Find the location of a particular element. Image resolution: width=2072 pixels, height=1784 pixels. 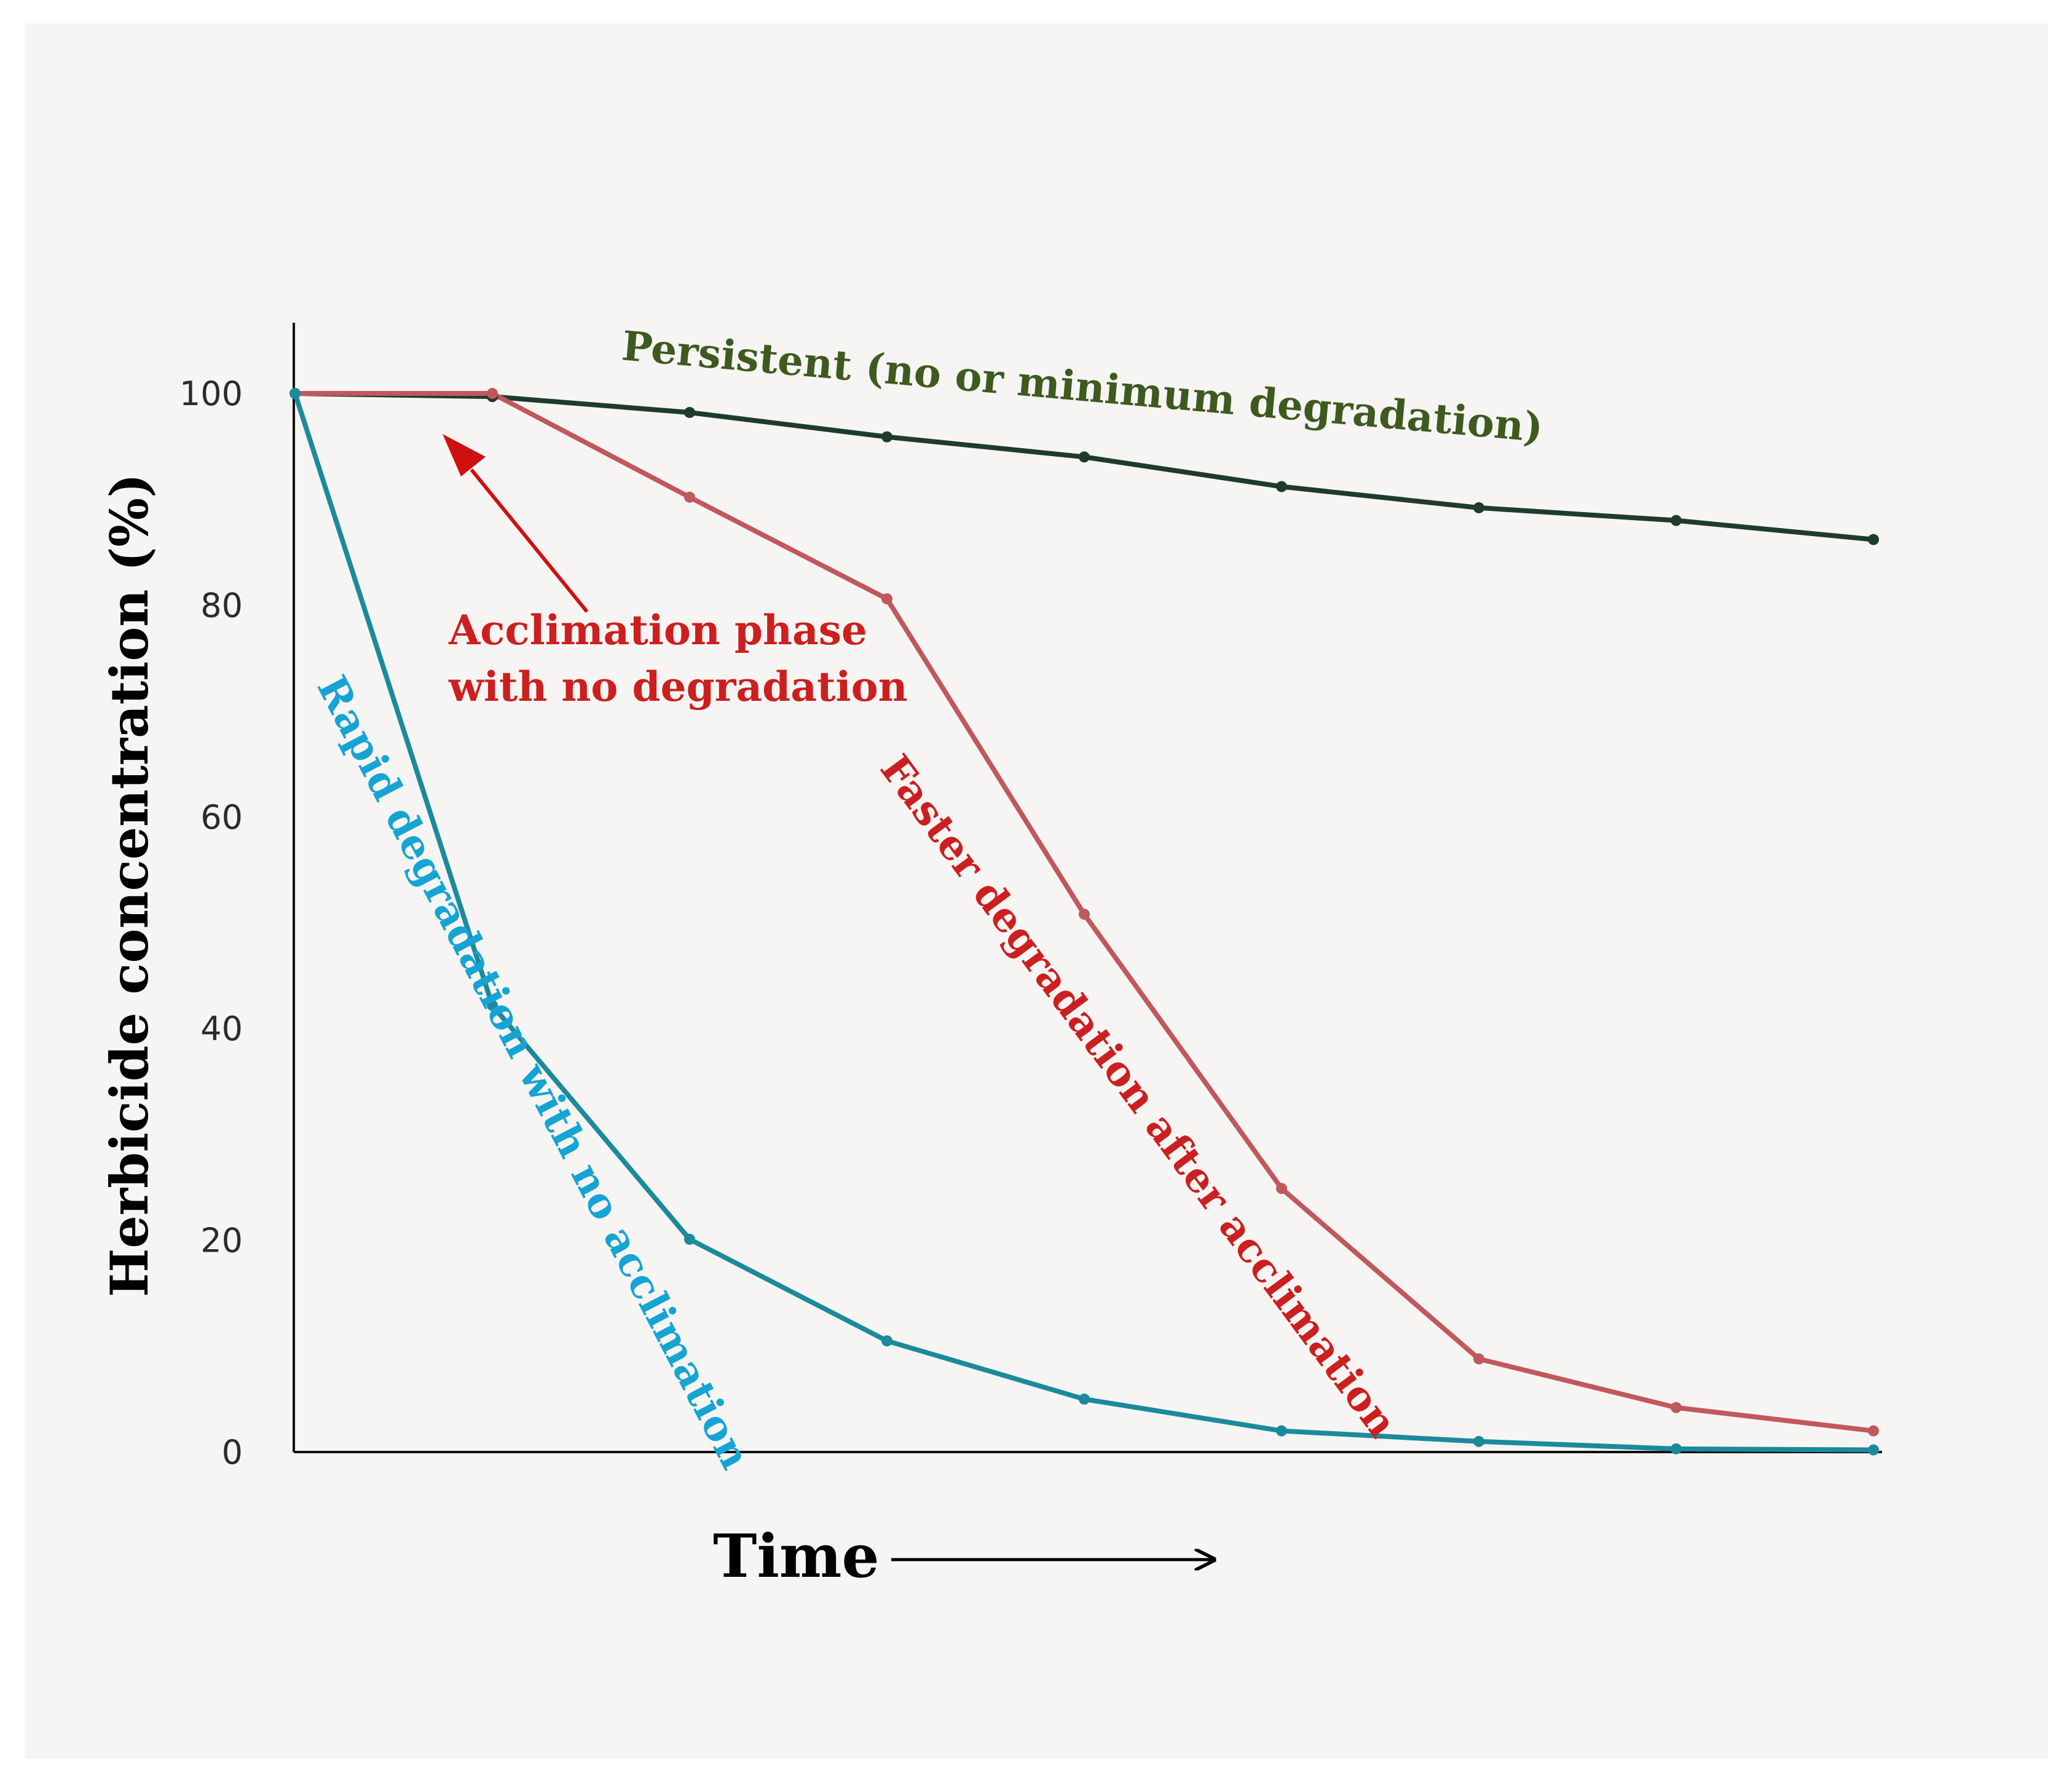

y-axis-title: Herbicide concentration (%) is located at coordinates (129, 885).